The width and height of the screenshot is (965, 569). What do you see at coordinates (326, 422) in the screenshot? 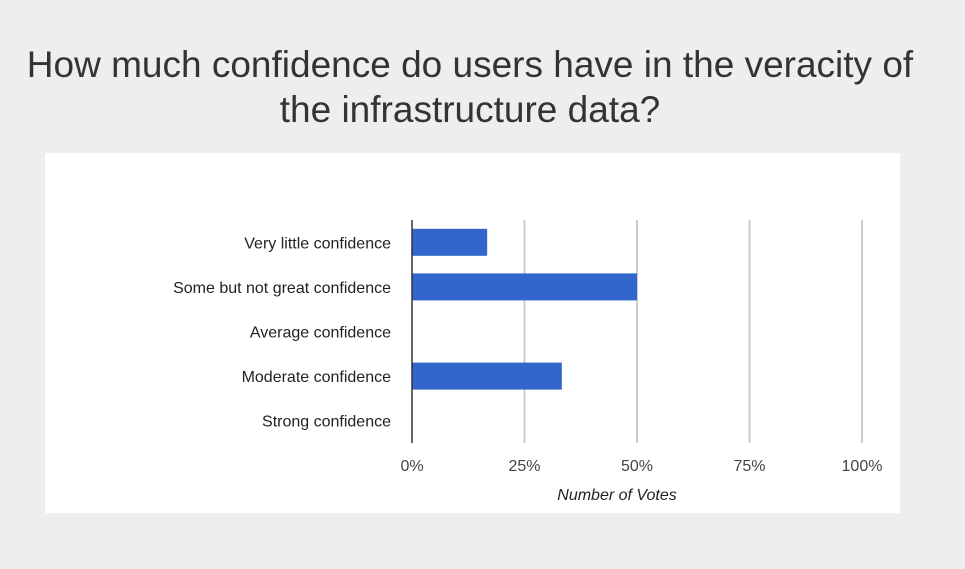
I see `y-category-label: Strong confidence` at bounding box center [326, 422].